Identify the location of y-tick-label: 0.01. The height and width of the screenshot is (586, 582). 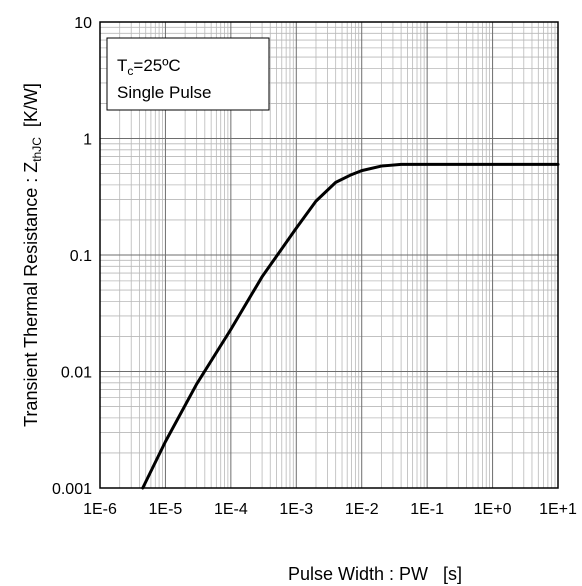
(76, 373).